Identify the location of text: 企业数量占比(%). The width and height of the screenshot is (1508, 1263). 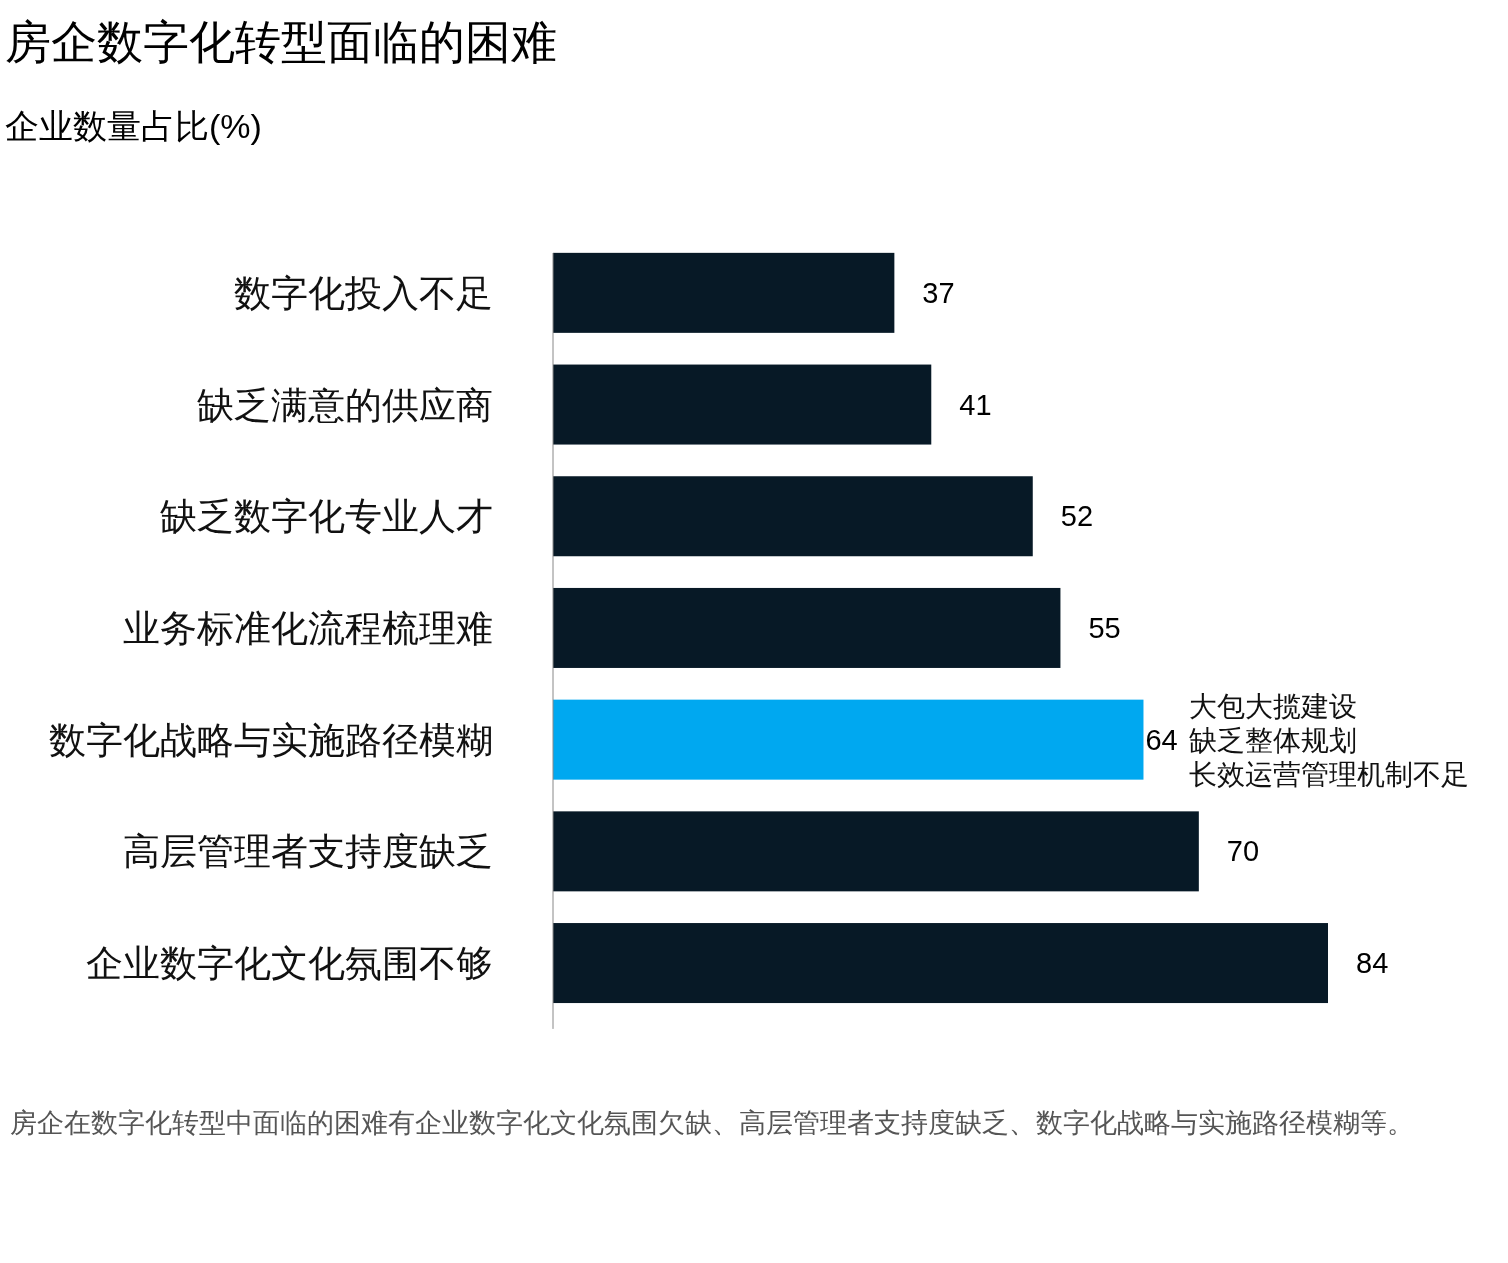
(133, 126).